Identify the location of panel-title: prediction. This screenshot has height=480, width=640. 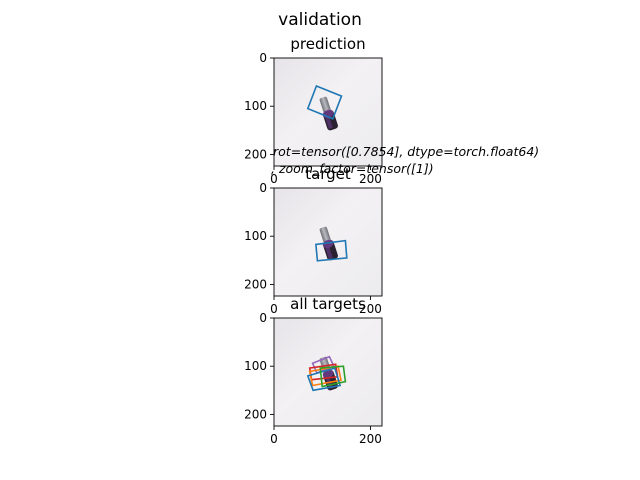
(327, 44).